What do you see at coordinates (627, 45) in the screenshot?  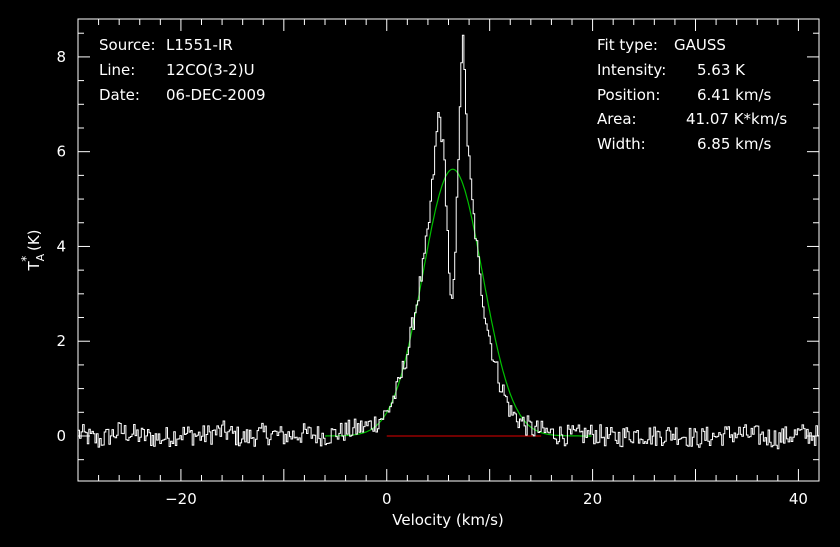 I see `fit-type-label: Fit type:` at bounding box center [627, 45].